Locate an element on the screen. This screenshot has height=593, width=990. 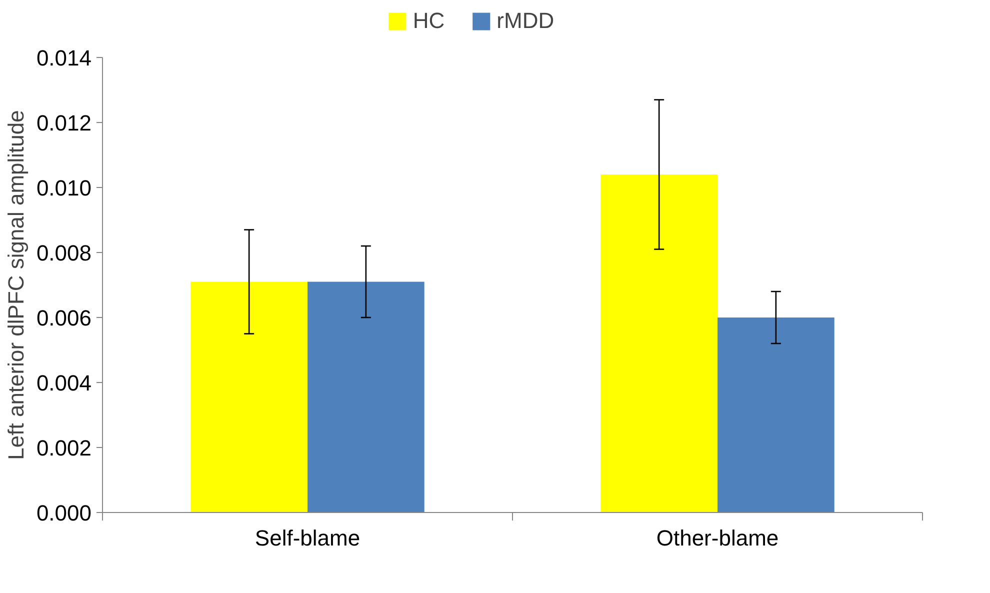
y-tick-label: 0.002 is located at coordinates (64, 448).